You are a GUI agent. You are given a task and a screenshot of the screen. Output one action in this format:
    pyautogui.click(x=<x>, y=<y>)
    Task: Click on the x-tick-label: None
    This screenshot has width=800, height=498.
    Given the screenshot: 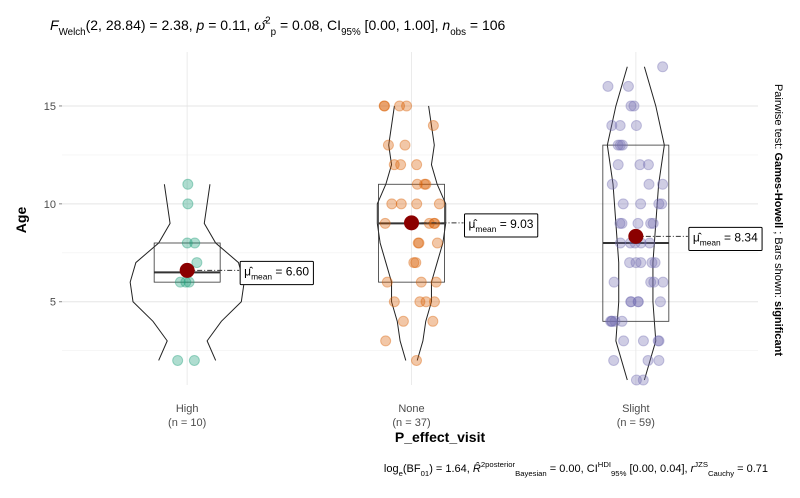 What is the action you would take?
    pyautogui.click(x=411, y=409)
    